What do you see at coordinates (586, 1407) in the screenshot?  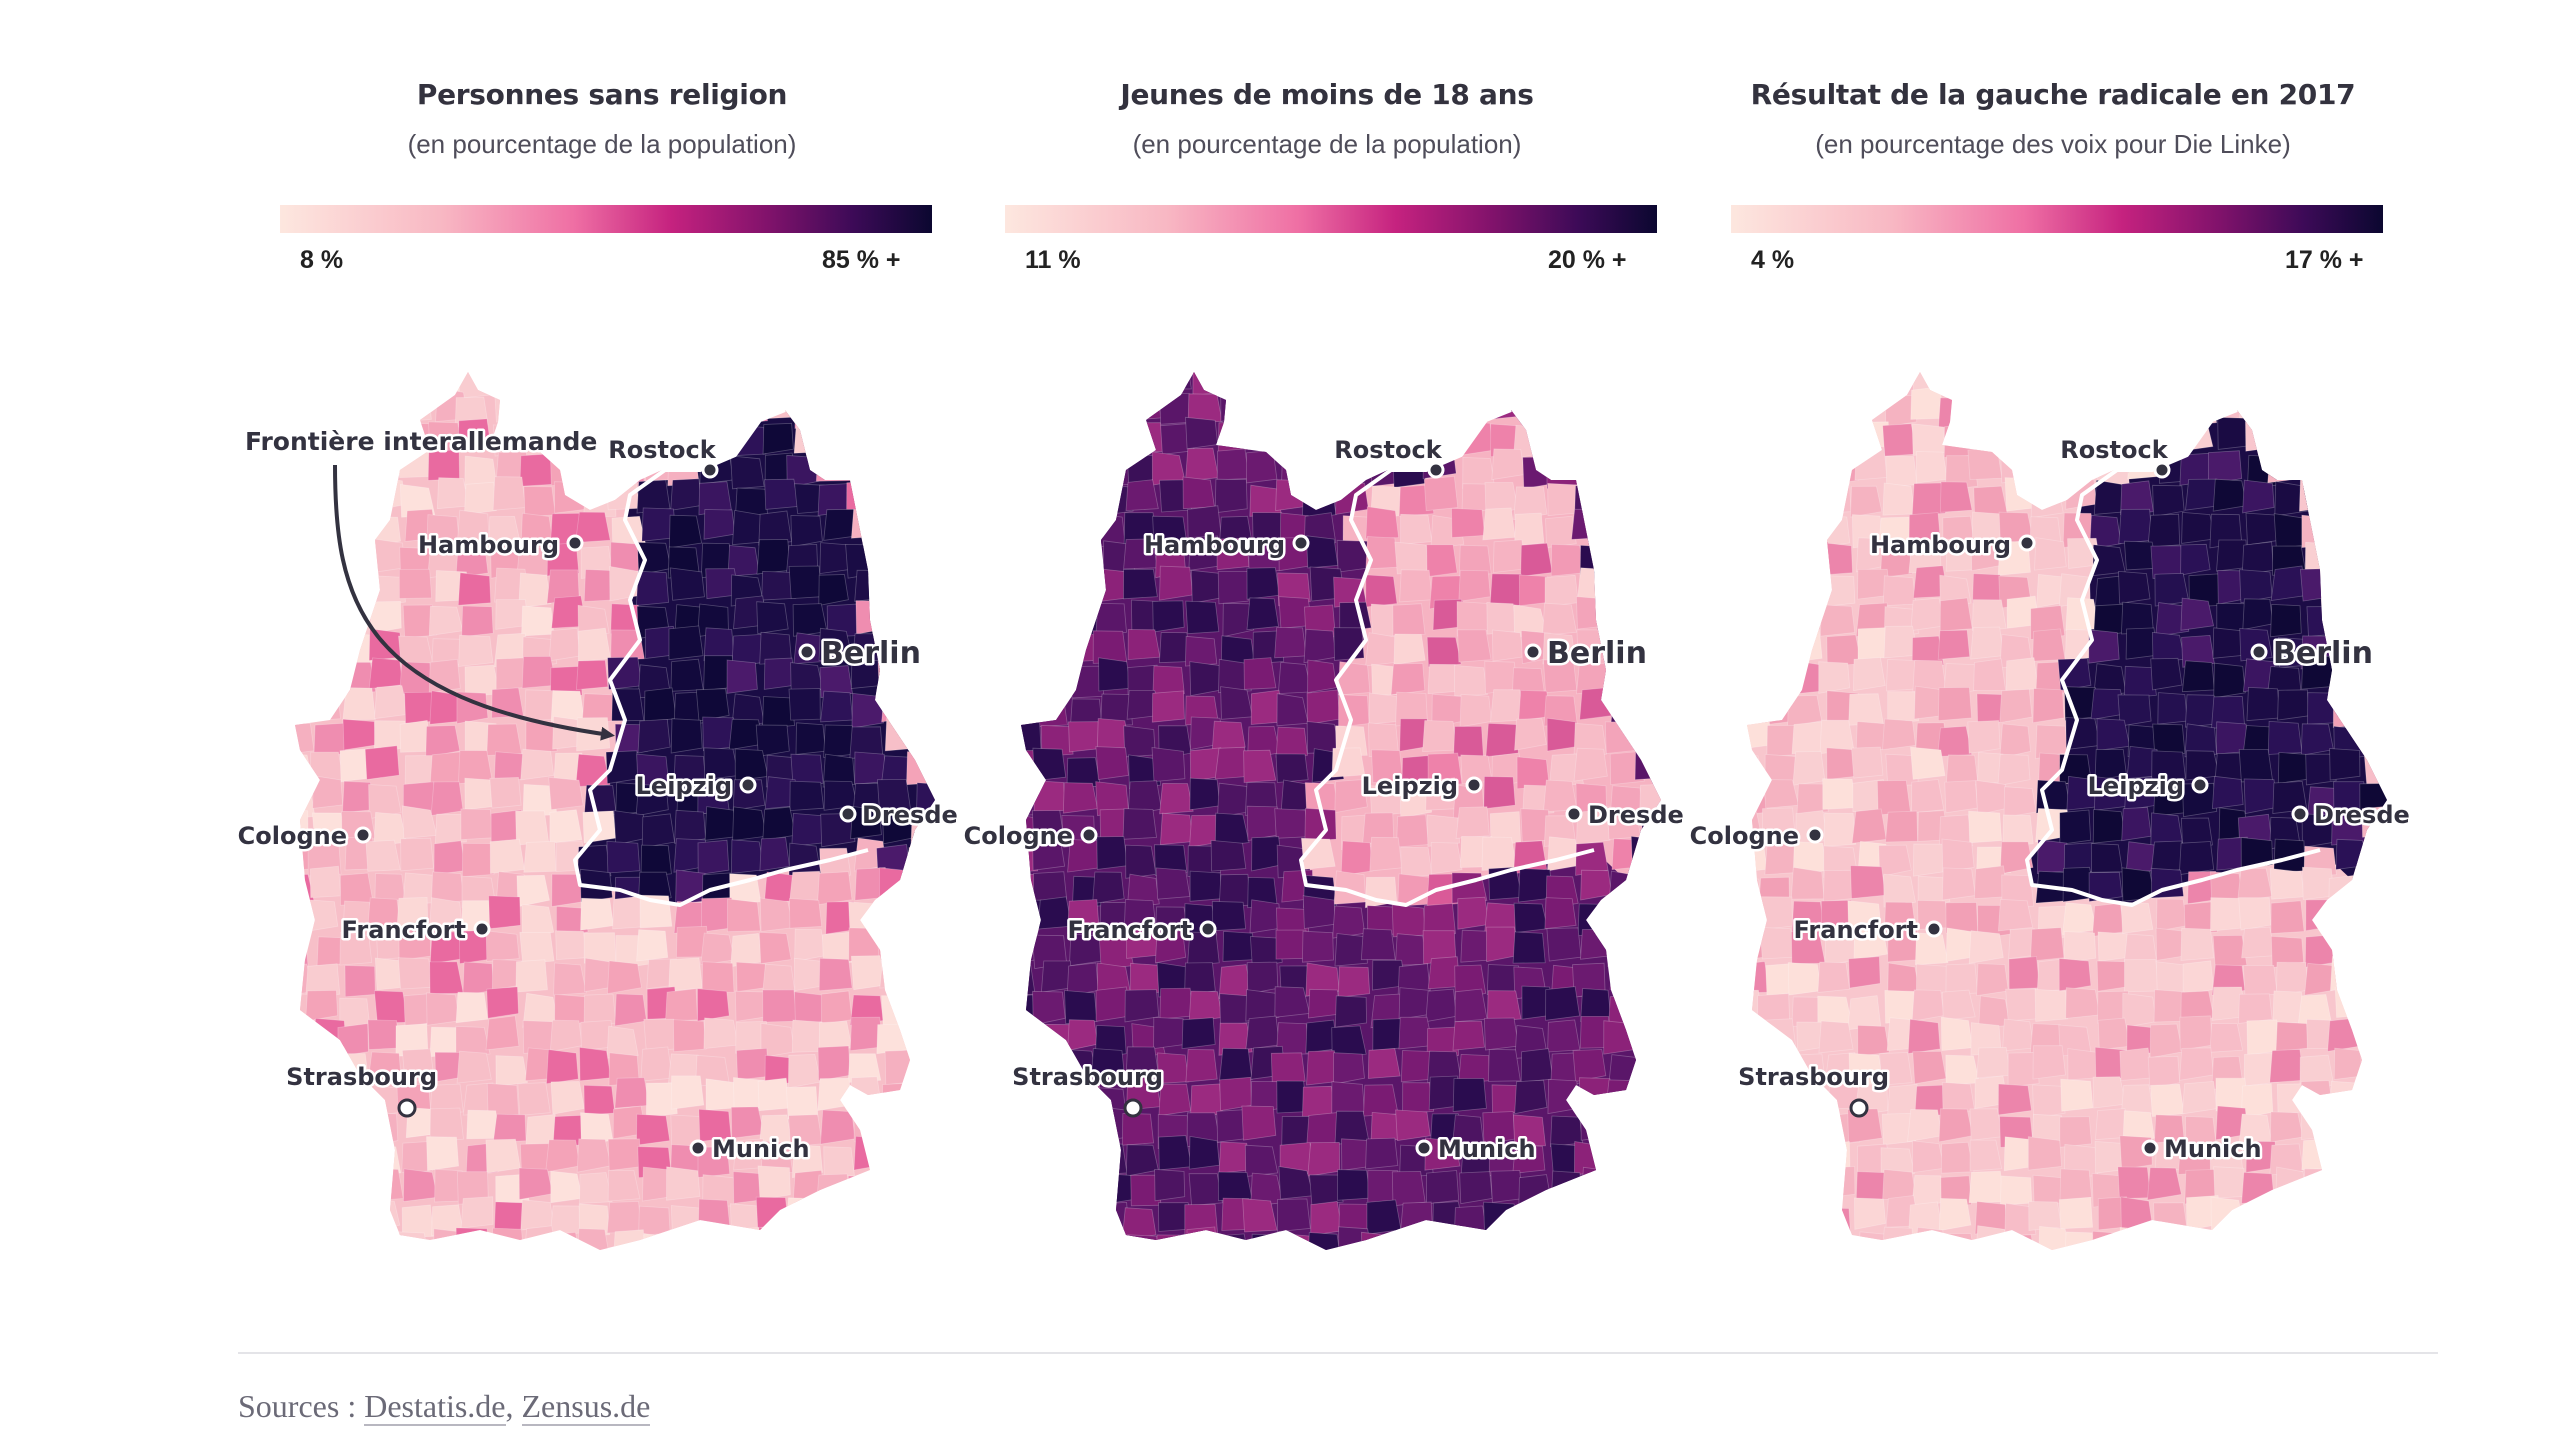 I see `source-link-zensus: Zensus.de` at bounding box center [586, 1407].